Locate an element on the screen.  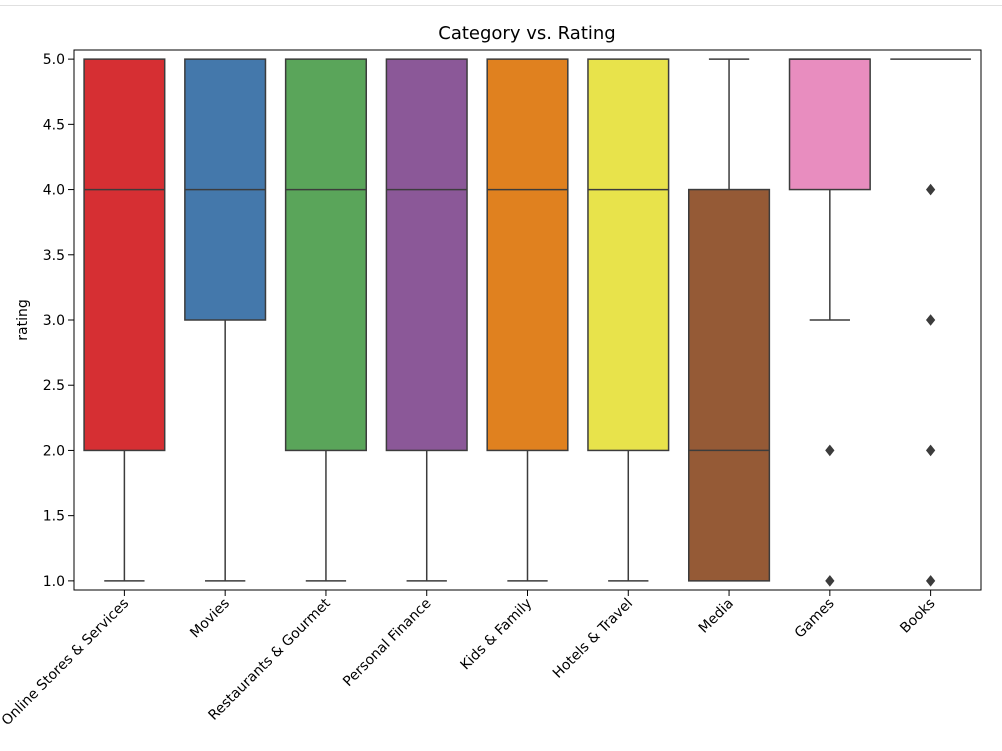
y-tick-label: 5.0 is located at coordinates (54, 60).